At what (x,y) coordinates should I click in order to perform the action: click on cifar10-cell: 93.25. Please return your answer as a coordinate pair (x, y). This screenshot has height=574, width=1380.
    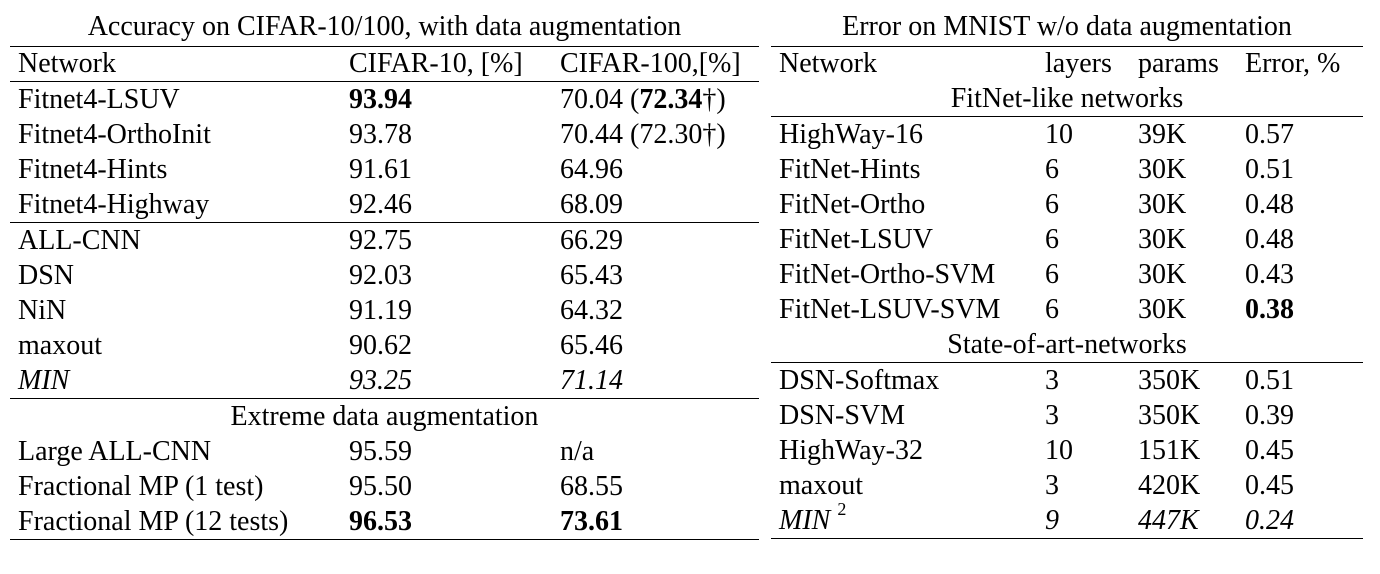
    Looking at the image, I should click on (380, 380).